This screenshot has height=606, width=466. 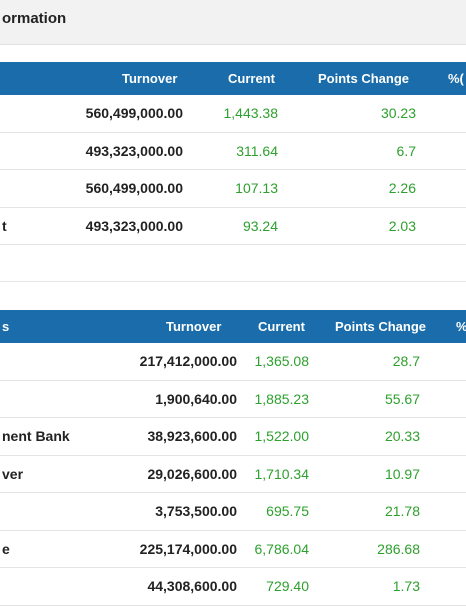 I want to click on row-current: 695.75, so click(x=287, y=511).